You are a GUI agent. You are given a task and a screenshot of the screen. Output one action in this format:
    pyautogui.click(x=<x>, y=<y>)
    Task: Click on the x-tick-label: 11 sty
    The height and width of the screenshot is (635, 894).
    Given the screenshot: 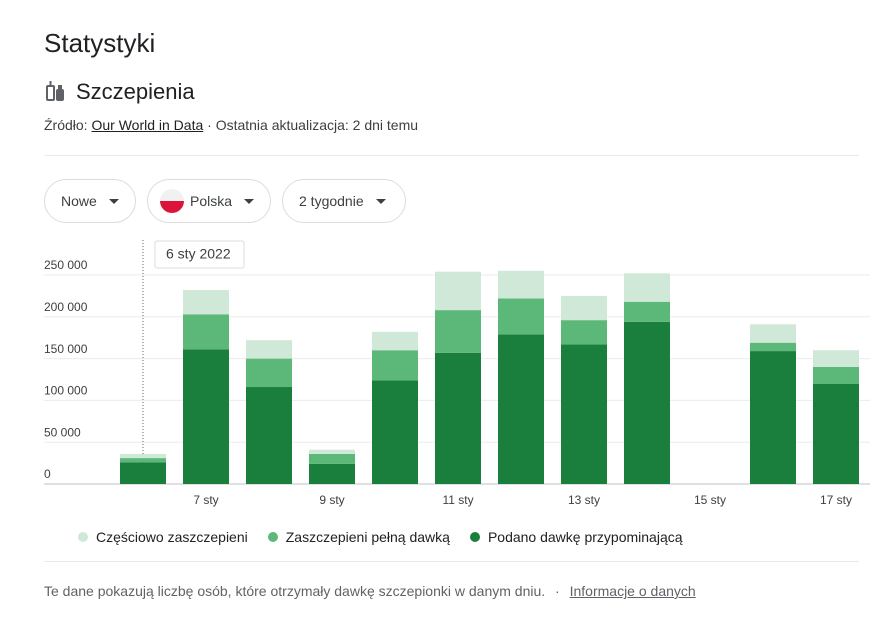 What is the action you would take?
    pyautogui.click(x=457, y=500)
    